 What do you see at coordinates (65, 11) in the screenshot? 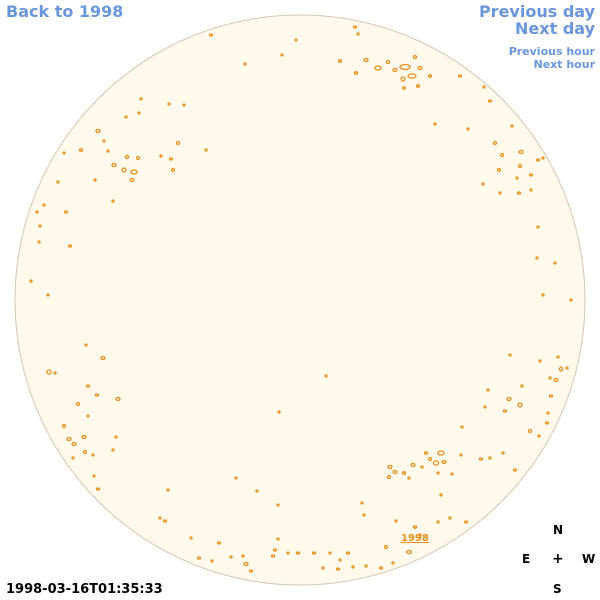
I see `back-to-year-link: Back to 1998` at bounding box center [65, 11].